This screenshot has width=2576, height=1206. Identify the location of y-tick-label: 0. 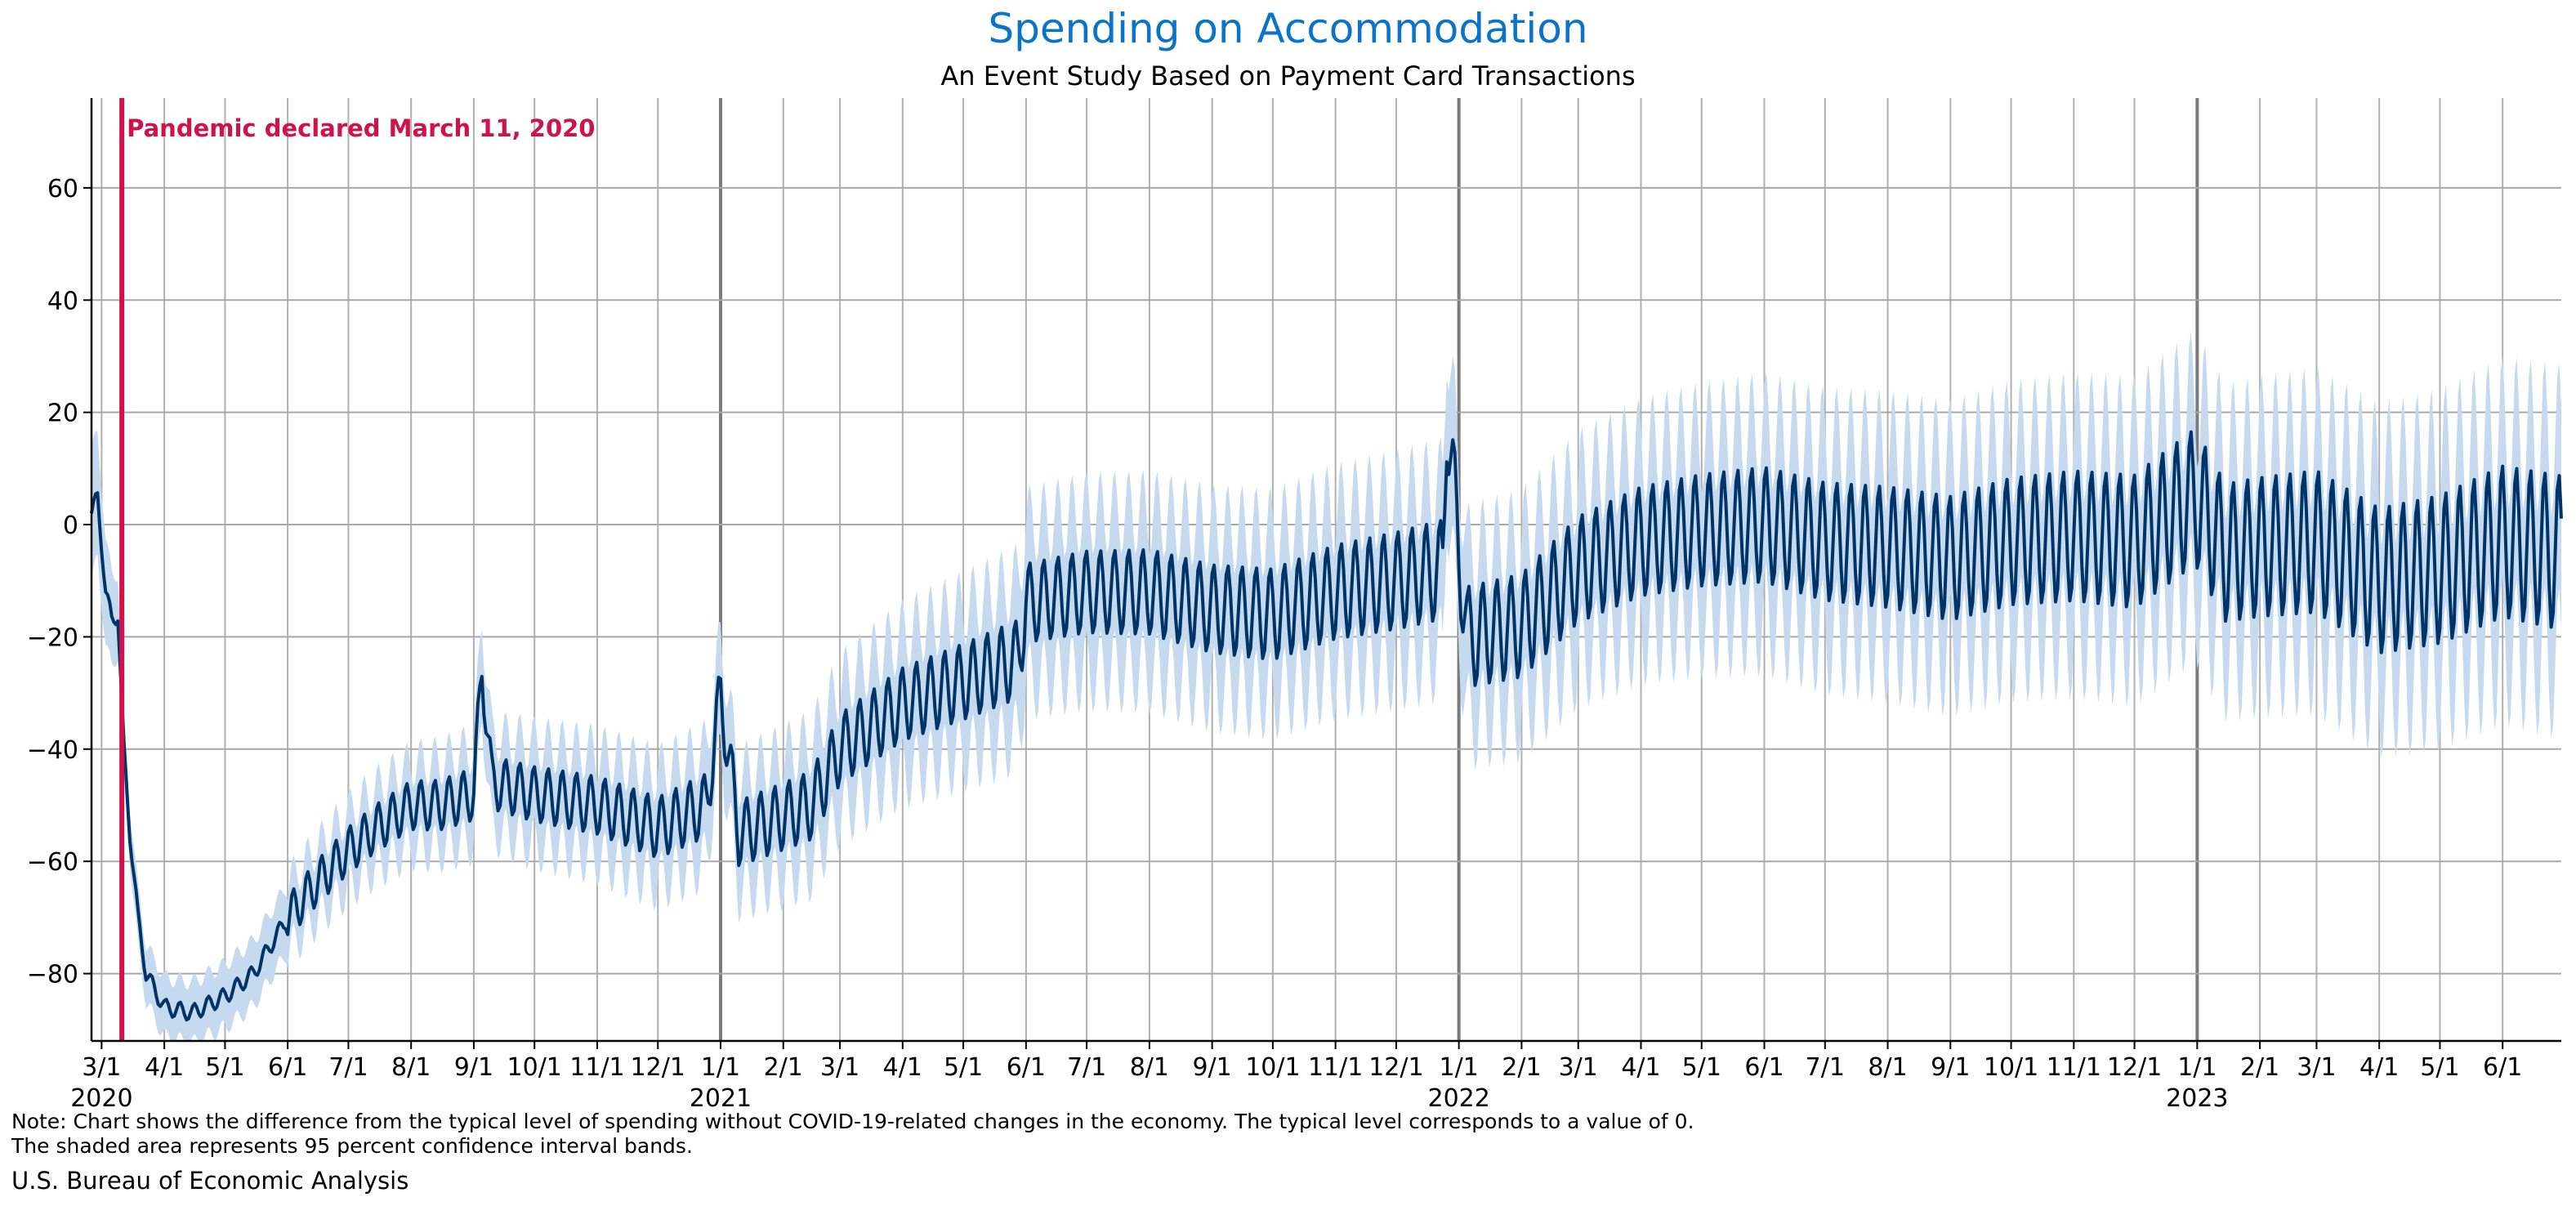
(71, 525).